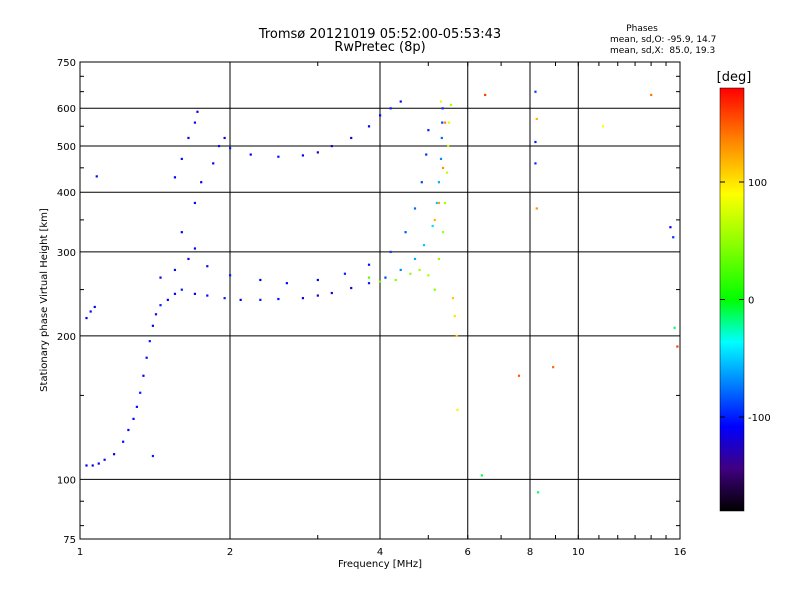 The image size is (800, 600). I want to click on y-tick-label: 300, so click(66, 253).